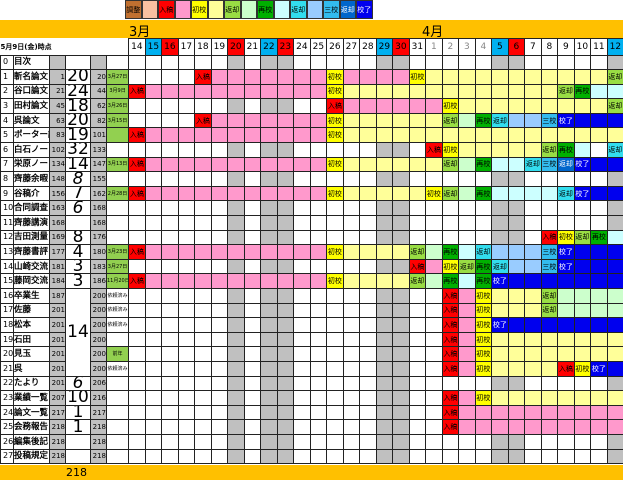 This screenshot has width=623, height=480. I want to click on table-row: 4 呉論文 63 20 82 3月15日 入稿 初校 返却 再校 返却 三校 校了, so click(311, 120).